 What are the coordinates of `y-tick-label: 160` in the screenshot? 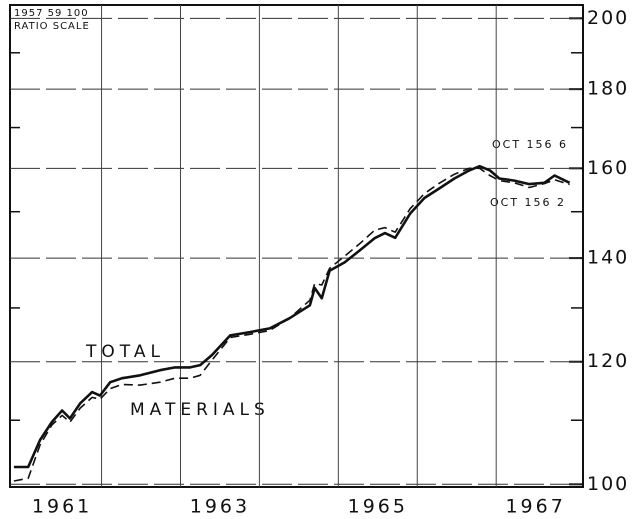 It's located at (608, 168).